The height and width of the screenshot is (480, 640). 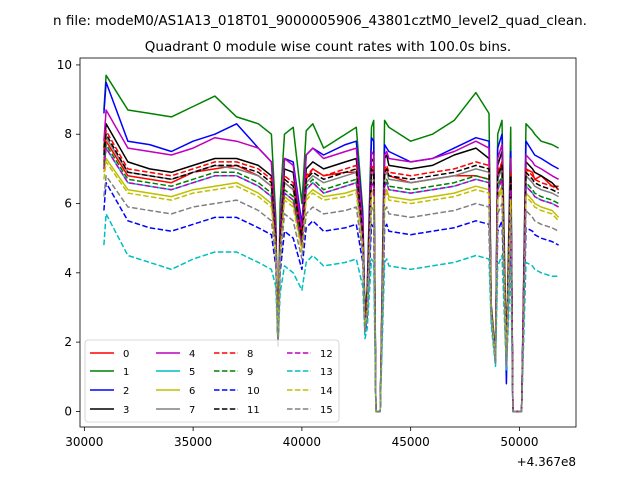 What do you see at coordinates (192, 410) in the screenshot?
I see `legend-label-7: 7` at bounding box center [192, 410].